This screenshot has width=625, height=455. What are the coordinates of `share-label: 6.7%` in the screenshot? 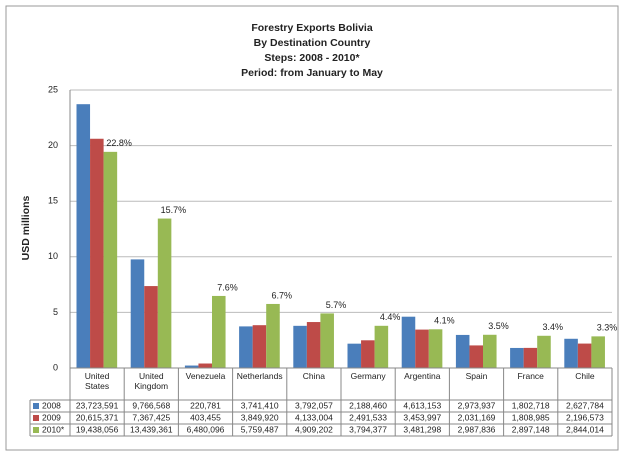 It's located at (281, 295).